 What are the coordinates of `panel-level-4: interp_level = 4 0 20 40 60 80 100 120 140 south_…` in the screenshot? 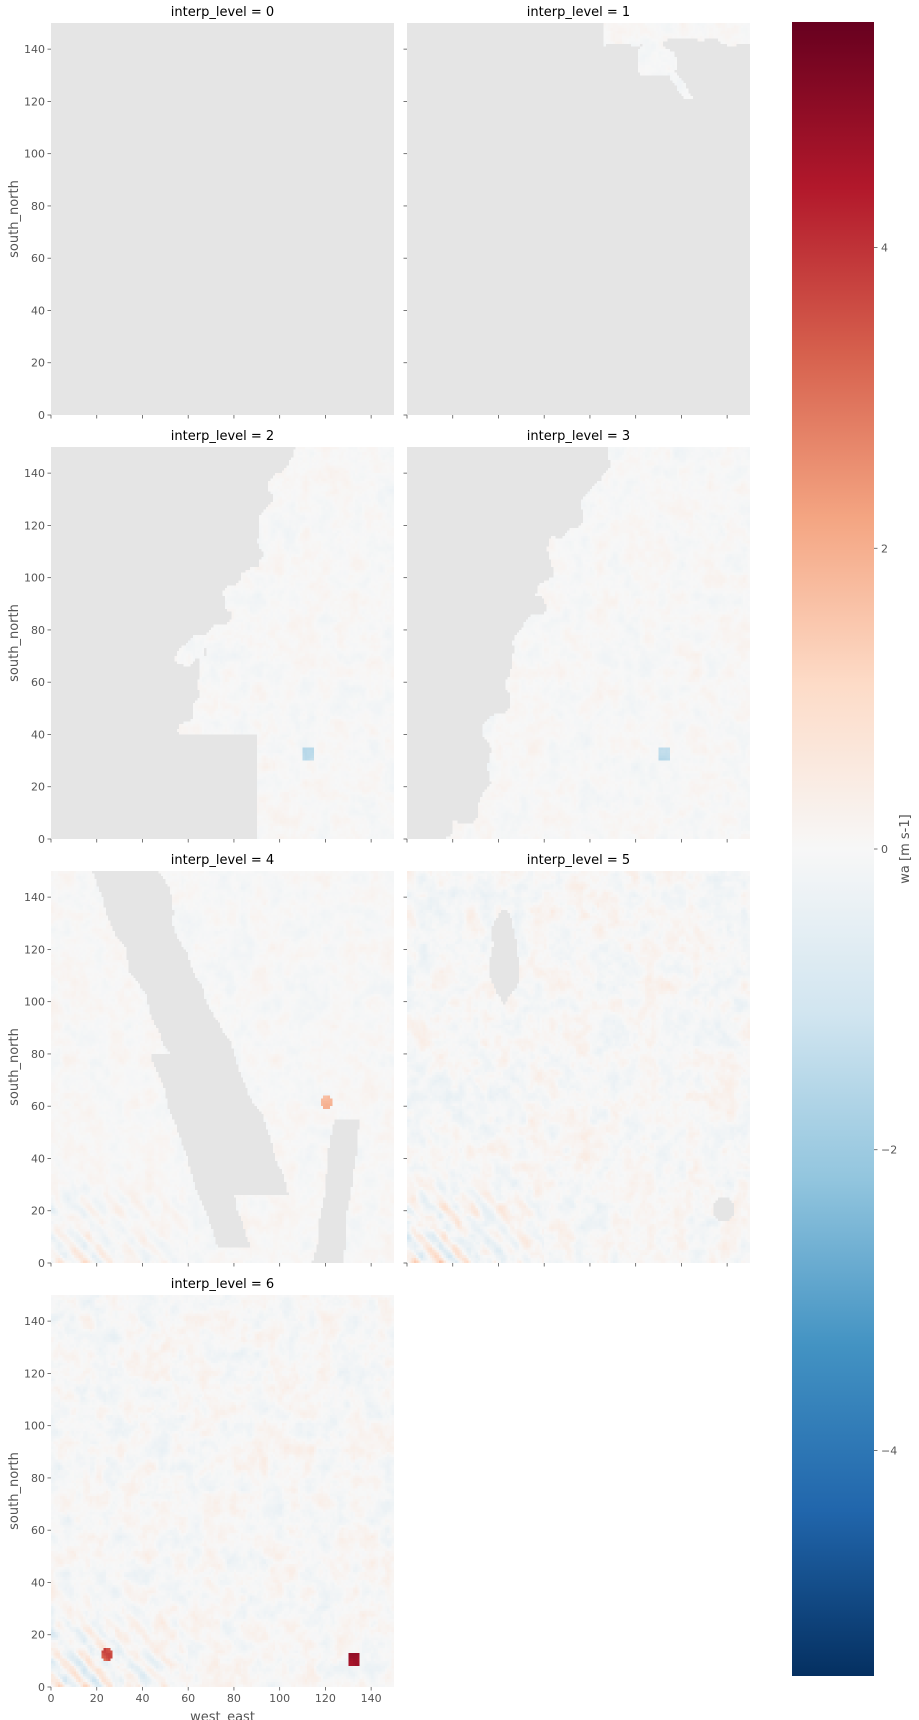 It's located at (200, 1061).